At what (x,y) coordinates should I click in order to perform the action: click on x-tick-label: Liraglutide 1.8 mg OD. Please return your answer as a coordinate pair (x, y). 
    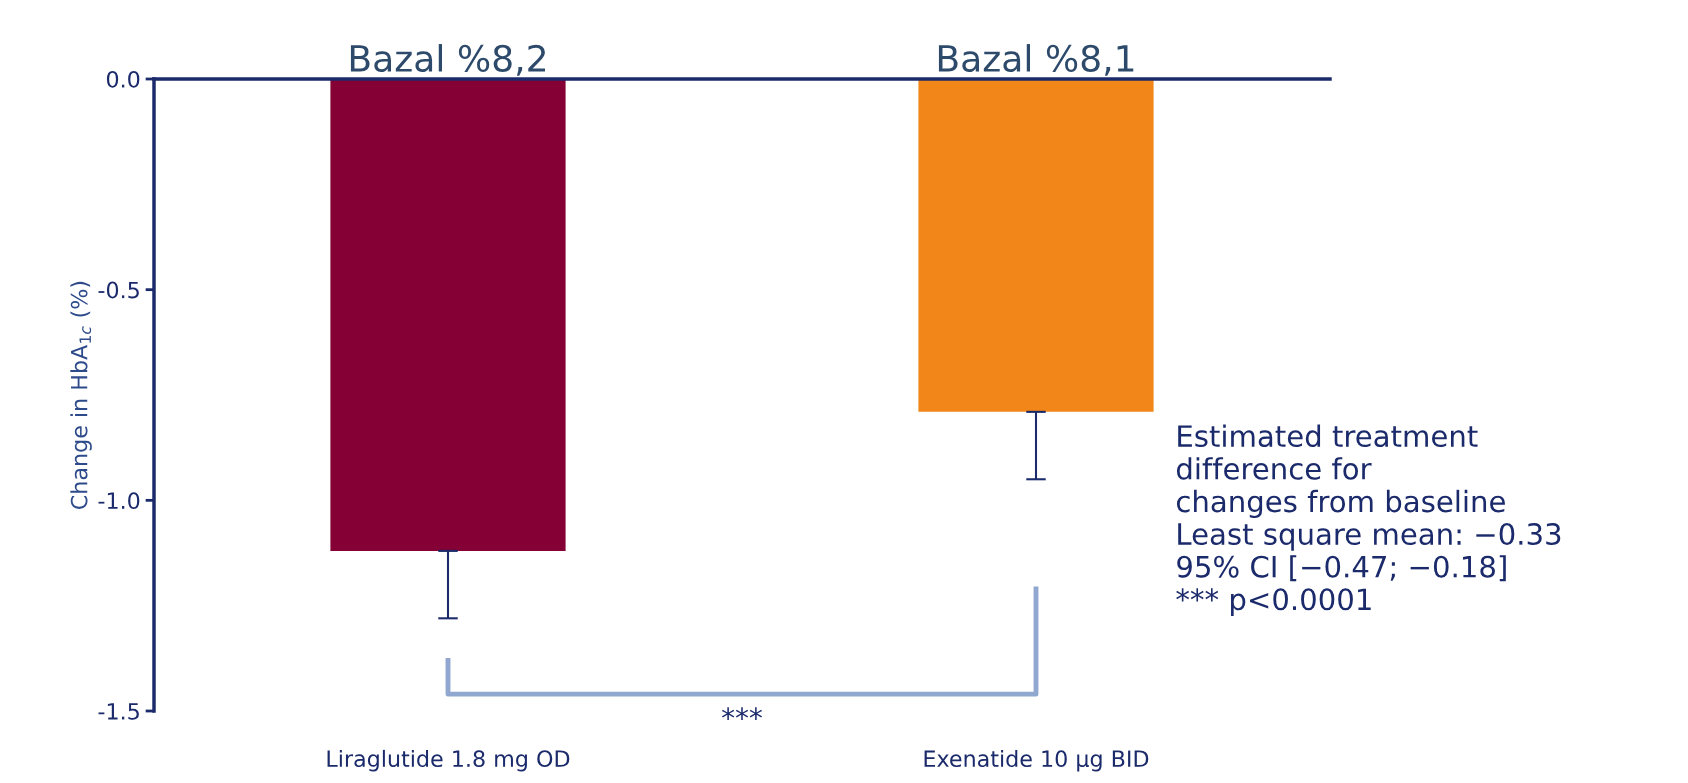
    Looking at the image, I should click on (448, 760).